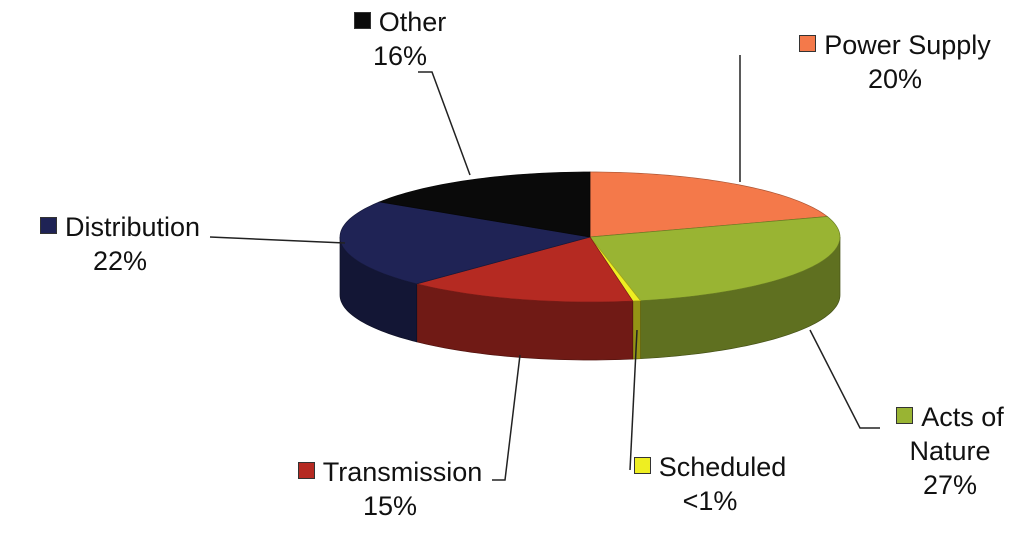  Describe the element at coordinates (412, 22) in the screenshot. I see `category-label: Other` at that location.